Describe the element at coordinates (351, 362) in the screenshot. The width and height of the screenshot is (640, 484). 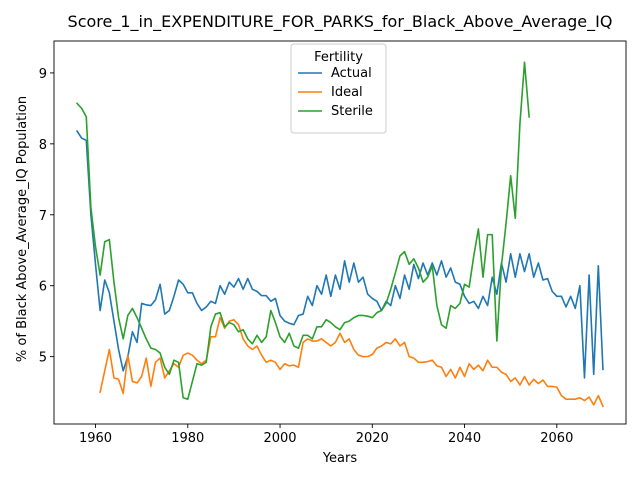
I see `series-line-ideal` at that location.